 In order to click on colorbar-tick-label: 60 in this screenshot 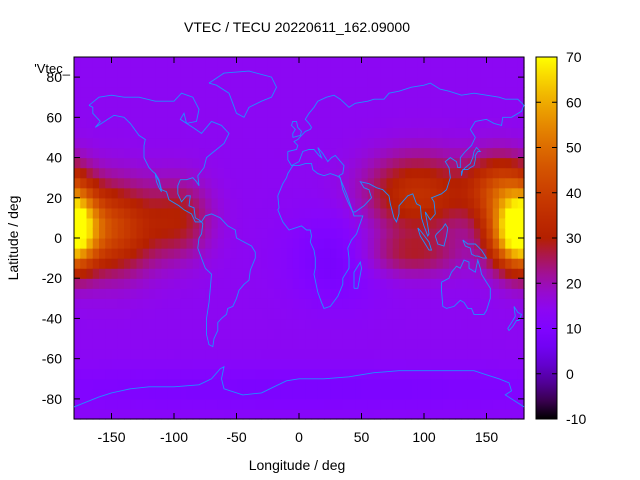, I will do `click(574, 102)`.